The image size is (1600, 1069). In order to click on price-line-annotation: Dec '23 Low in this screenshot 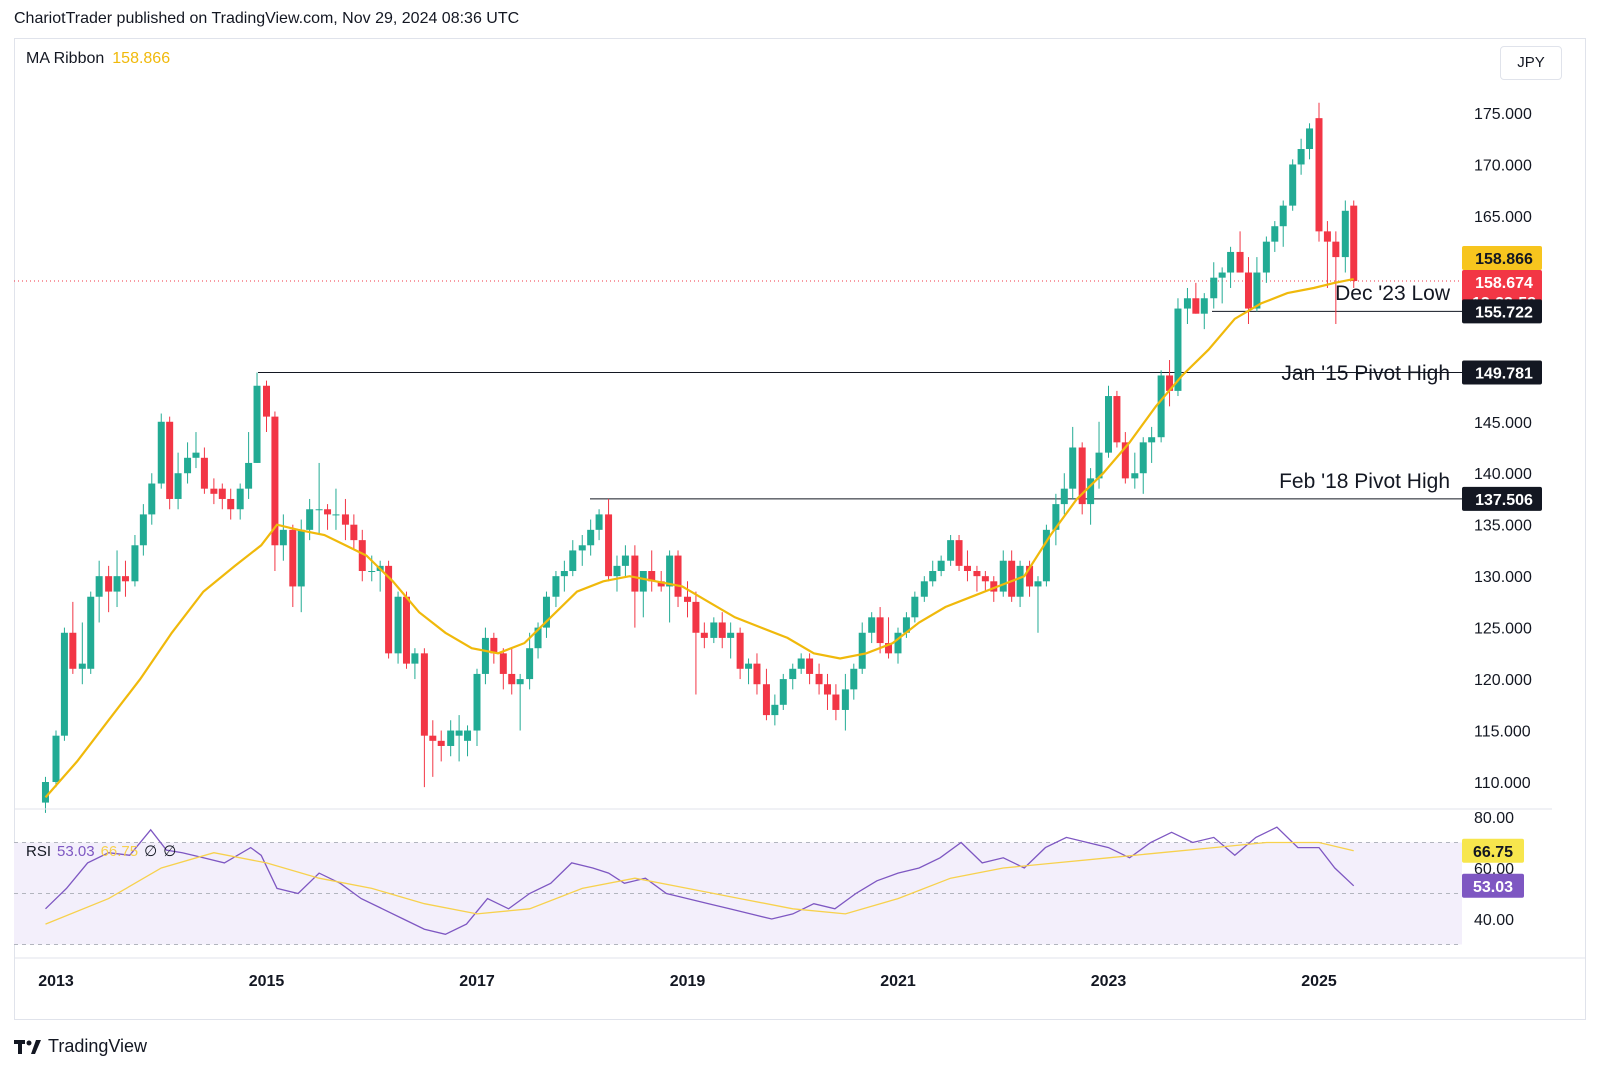, I will do `click(1393, 293)`.